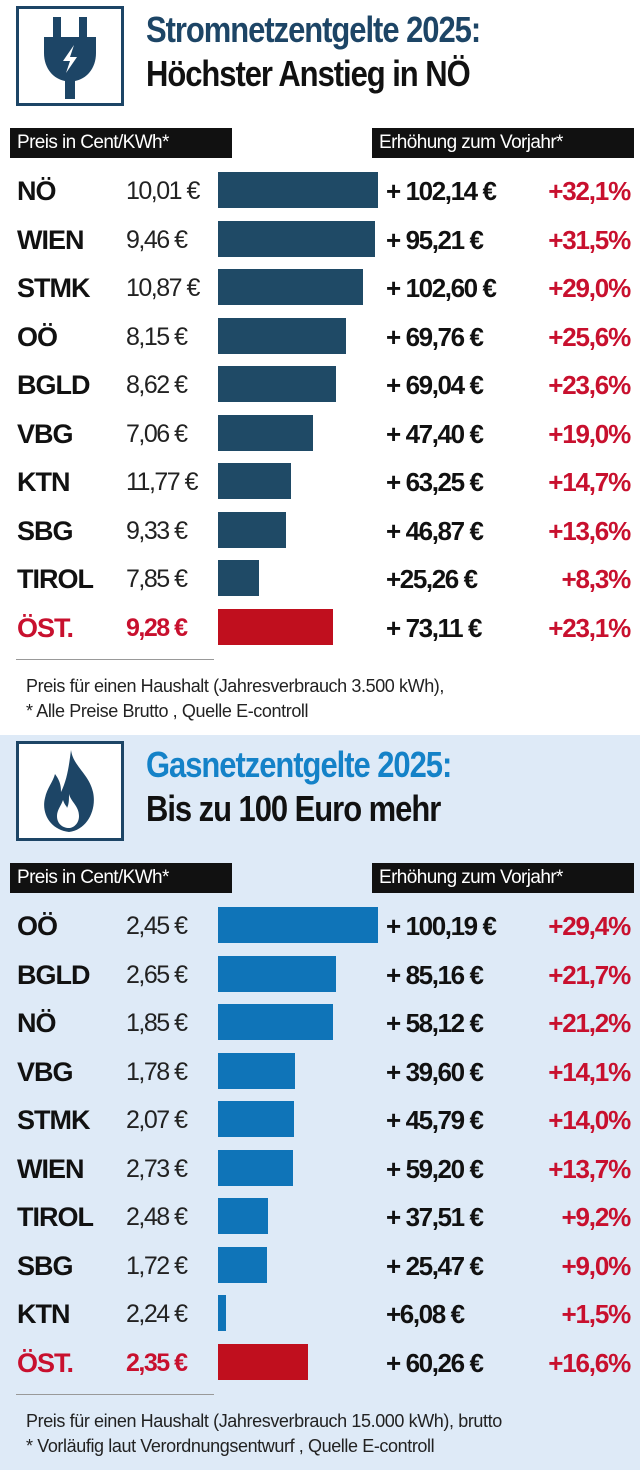  I want to click on strom-row: STMK 10,87 € + 102,60 € +29,0%, so click(320, 288).